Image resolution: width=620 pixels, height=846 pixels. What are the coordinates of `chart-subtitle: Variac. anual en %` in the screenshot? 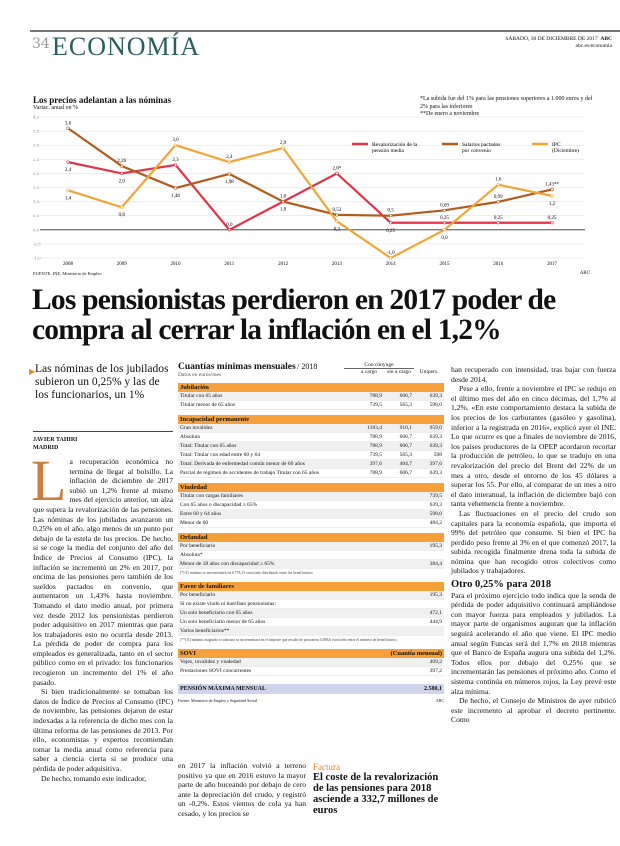 It's located at (55, 108).